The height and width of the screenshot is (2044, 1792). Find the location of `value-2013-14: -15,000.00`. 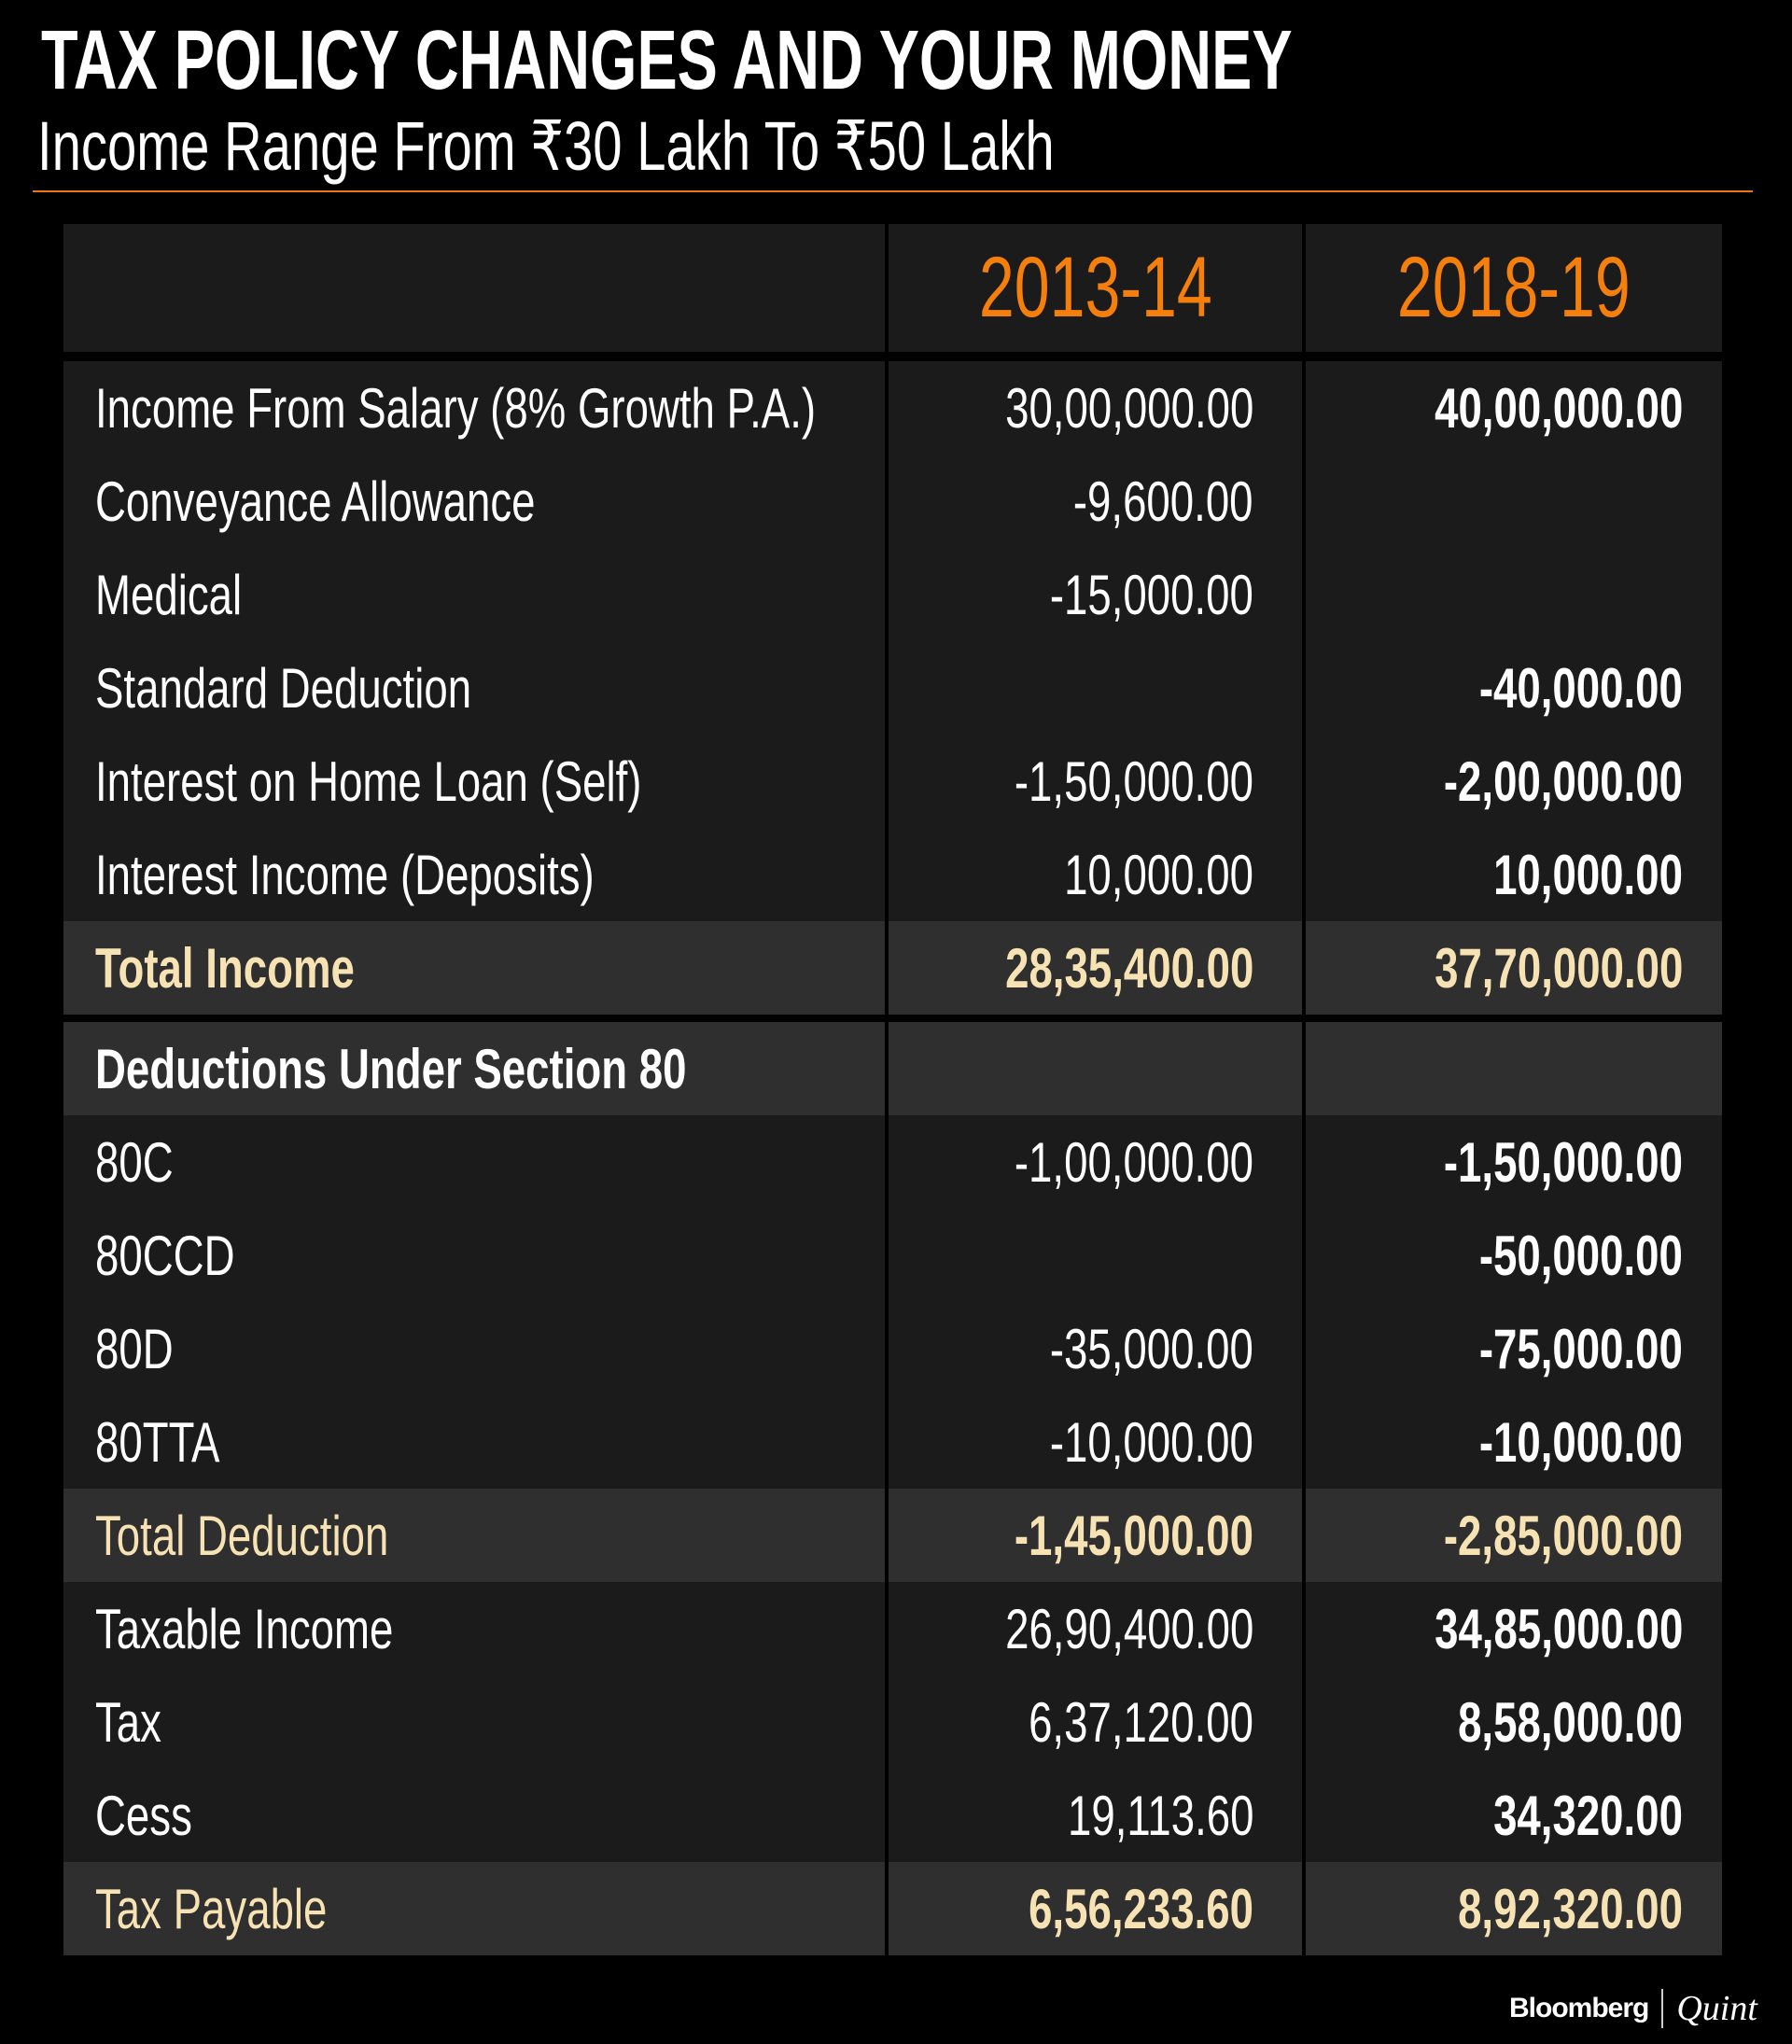

value-2013-14: -15,000.00 is located at coordinates (1151, 594).